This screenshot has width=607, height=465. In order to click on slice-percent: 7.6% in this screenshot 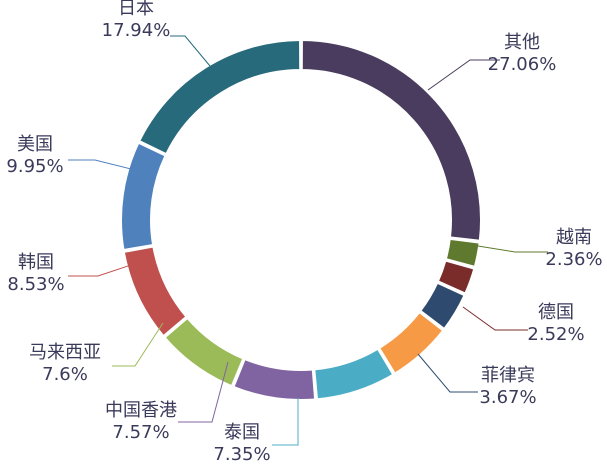, I will do `click(65, 374)`.